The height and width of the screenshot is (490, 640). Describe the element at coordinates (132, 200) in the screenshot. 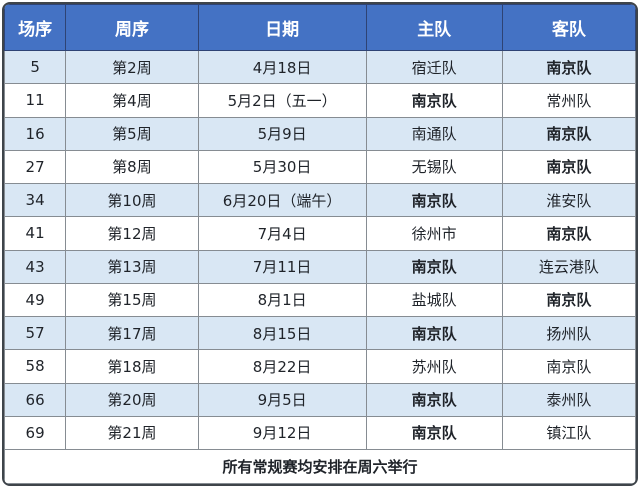

I see `table-cell: 第10周` at that location.